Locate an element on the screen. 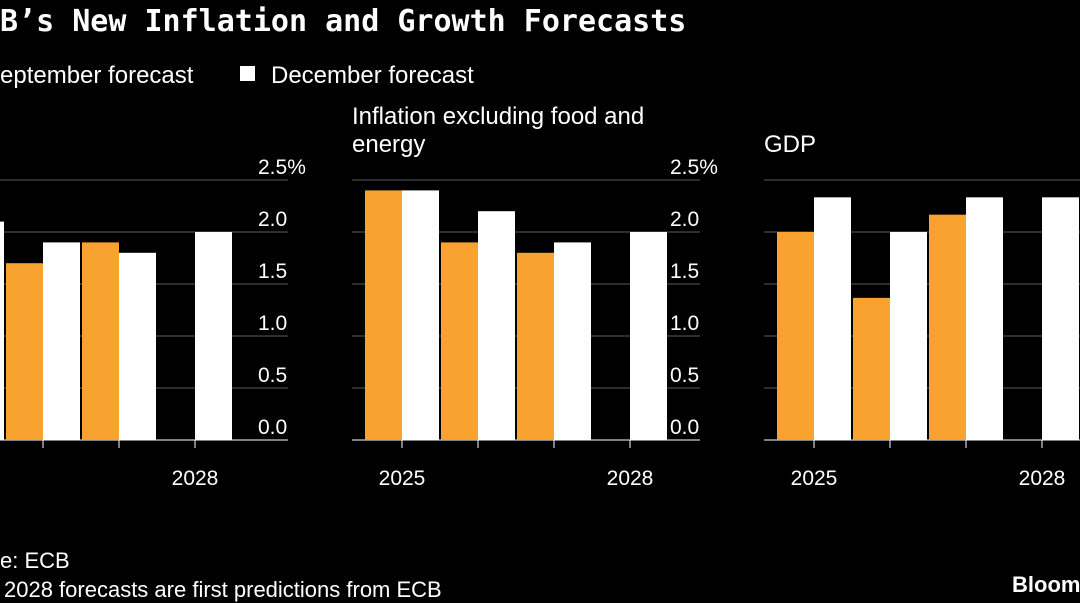 The image size is (1080, 603). legend-swatch-december is located at coordinates (247, 73).